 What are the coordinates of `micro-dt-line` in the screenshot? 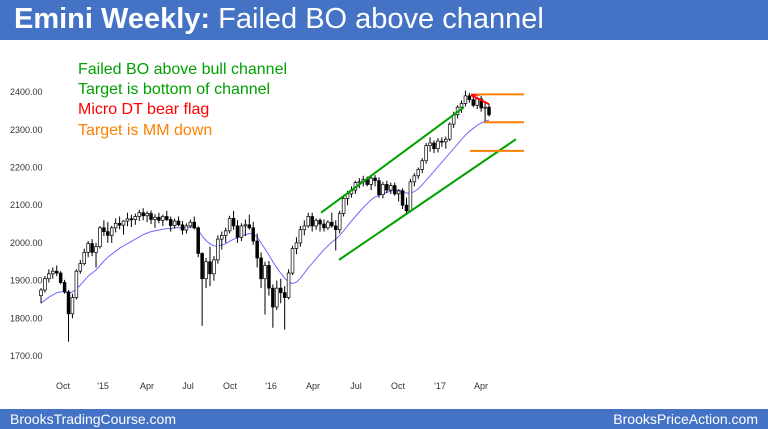 It's located at (480, 100).